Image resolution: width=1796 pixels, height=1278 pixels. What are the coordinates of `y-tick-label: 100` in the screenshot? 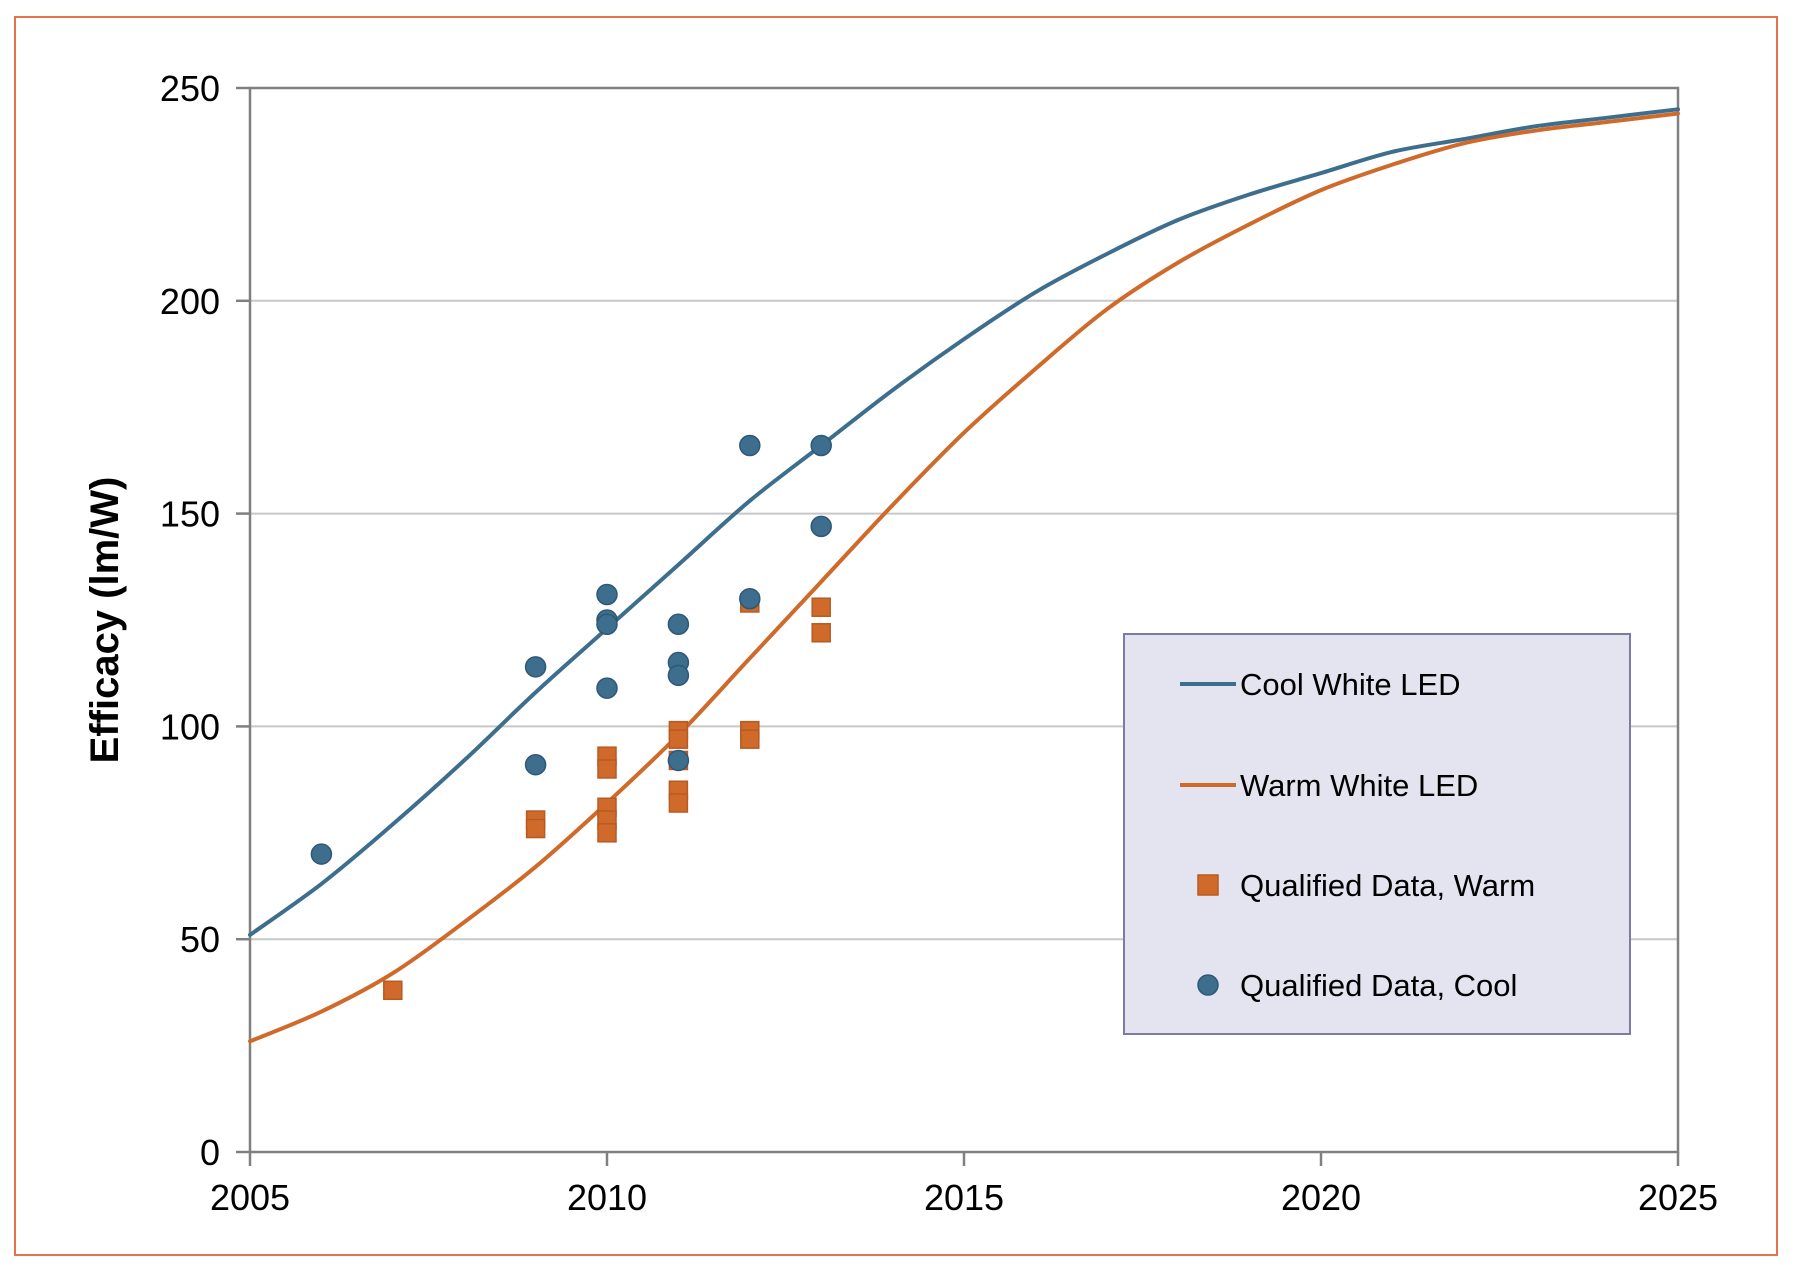 It's located at (190, 726).